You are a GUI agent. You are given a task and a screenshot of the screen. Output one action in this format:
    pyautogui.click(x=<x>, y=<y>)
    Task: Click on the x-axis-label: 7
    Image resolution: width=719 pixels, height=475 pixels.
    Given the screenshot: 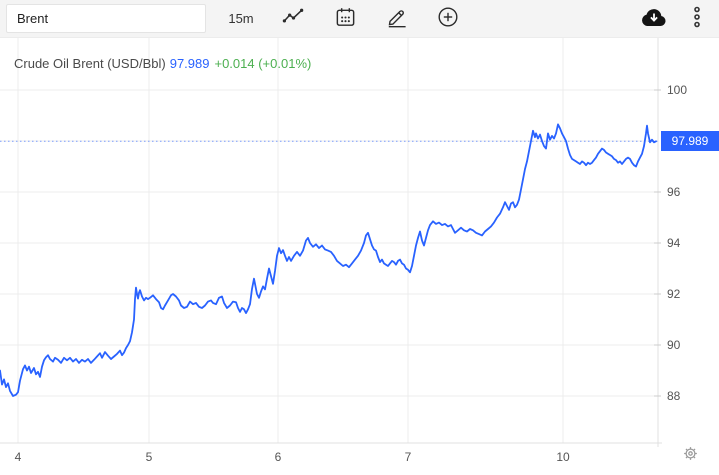 What is the action you would take?
    pyautogui.click(x=408, y=457)
    